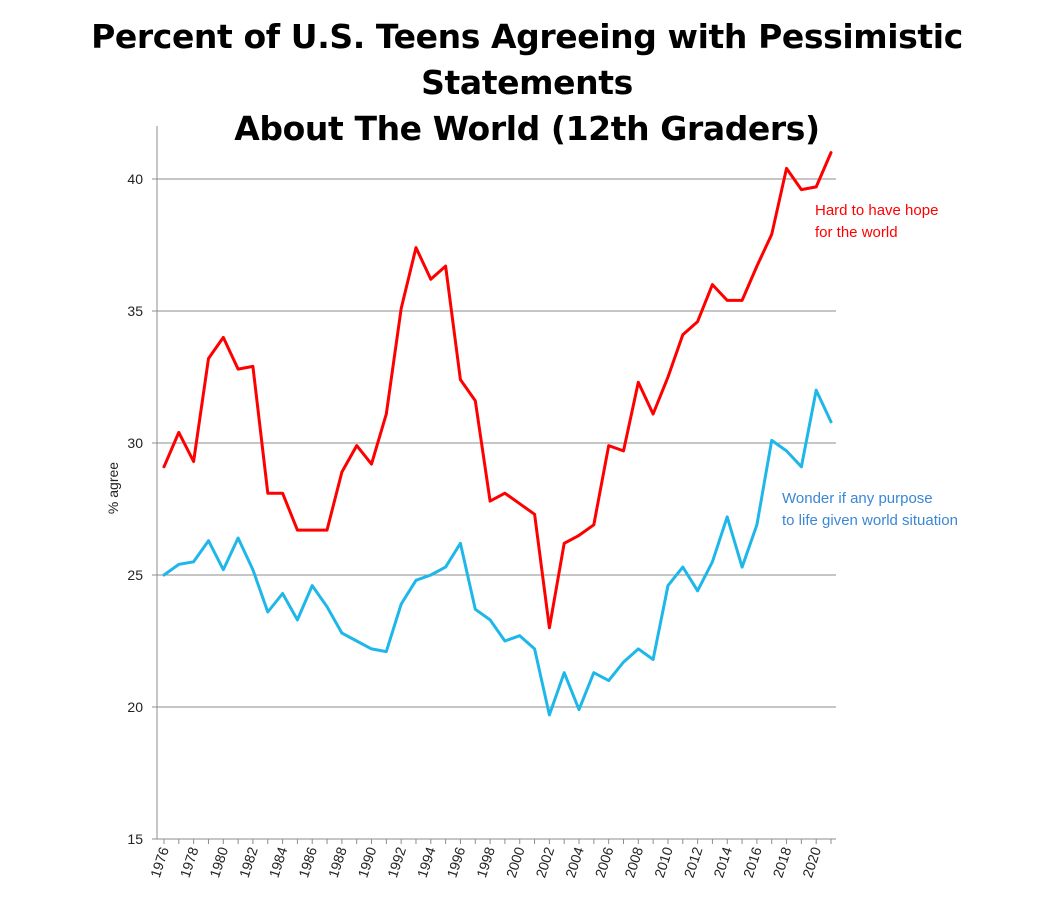  I want to click on data-point-s1-1993, so click(416, 247).